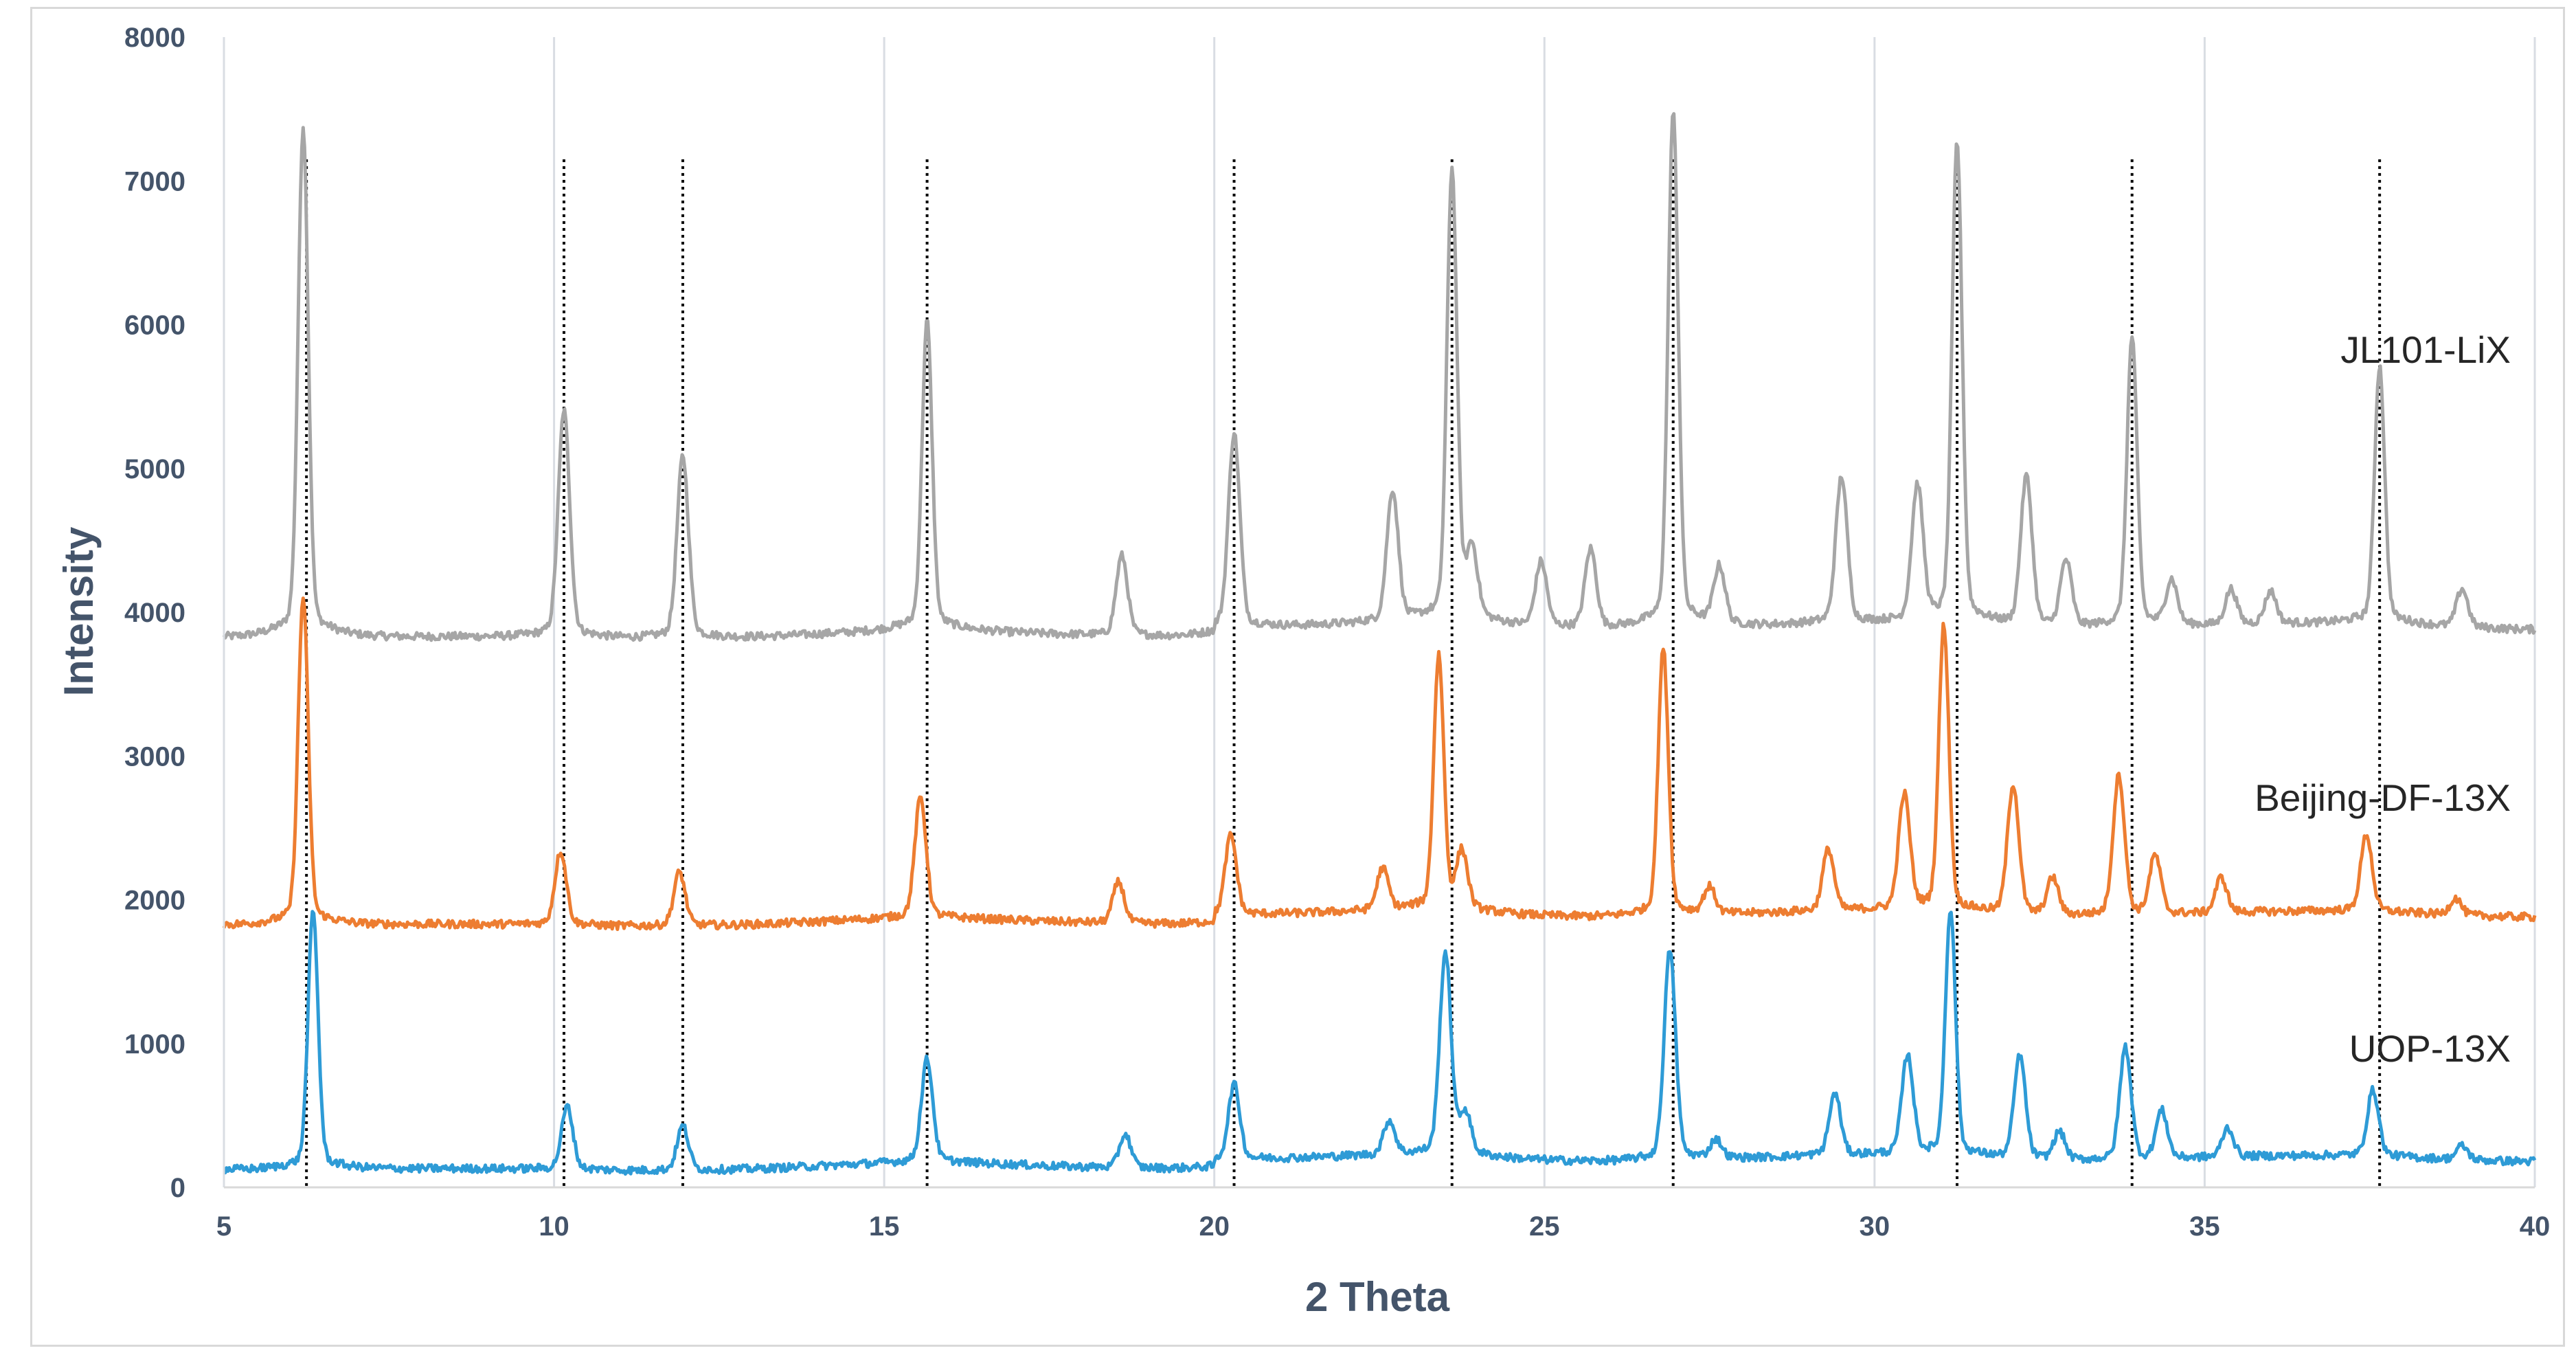 The height and width of the screenshot is (1355, 2576). I want to click on series-labels: JL101-LiX Beijing-DF-13X UOP-13X, so click(2383, 699).